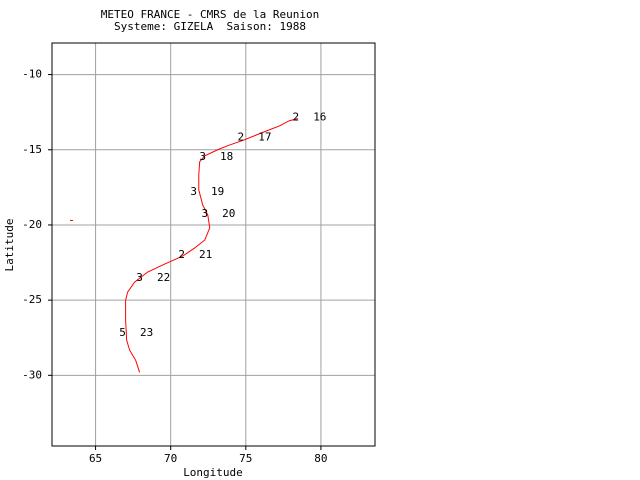 The width and height of the screenshot is (640, 480). What do you see at coordinates (146, 332) in the screenshot?
I see `day-label: 23` at bounding box center [146, 332].